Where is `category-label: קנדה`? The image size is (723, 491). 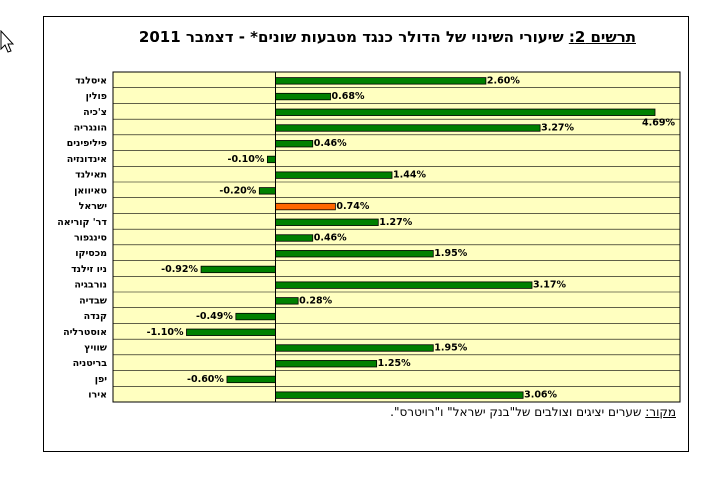
category-label: קנדה is located at coordinates (95, 316).